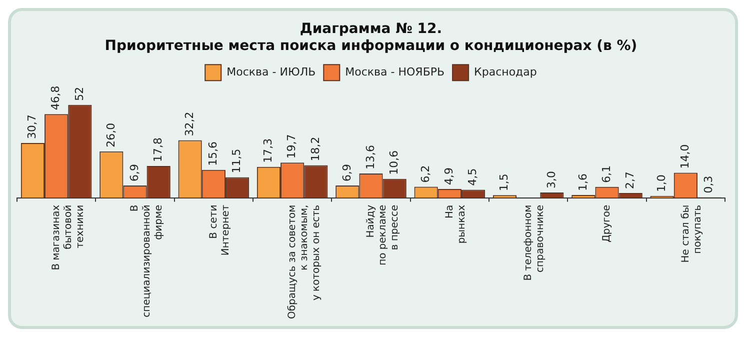  I want to click on data-label: 6,1, so click(606, 174).